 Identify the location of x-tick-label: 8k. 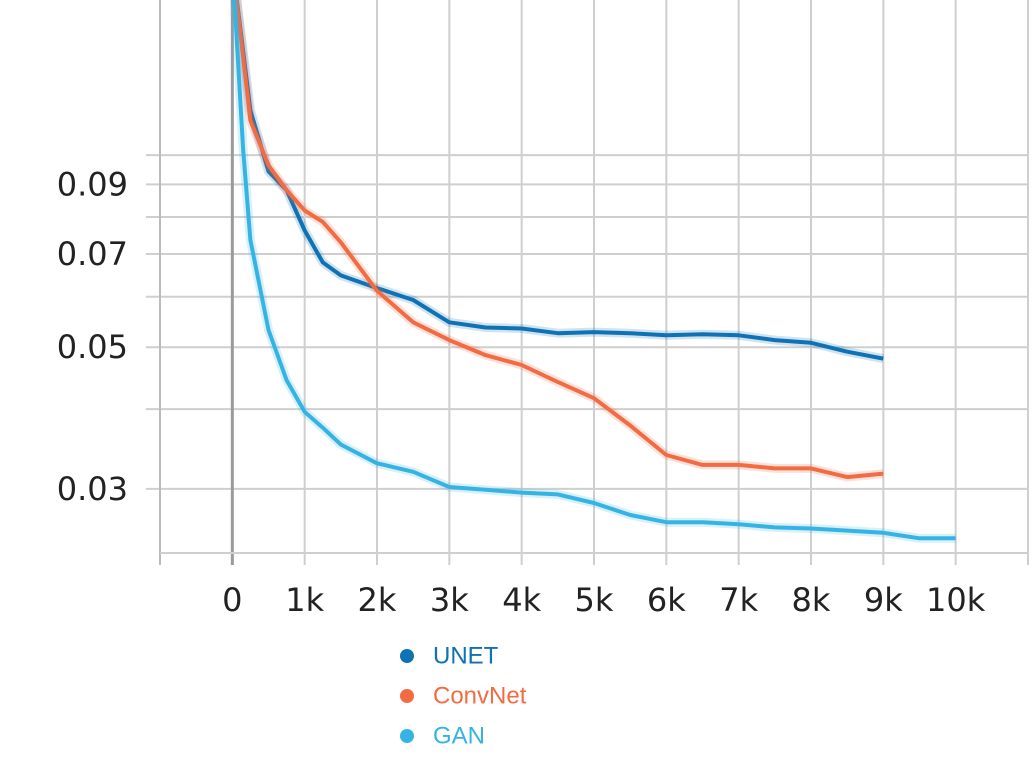
(811, 600).